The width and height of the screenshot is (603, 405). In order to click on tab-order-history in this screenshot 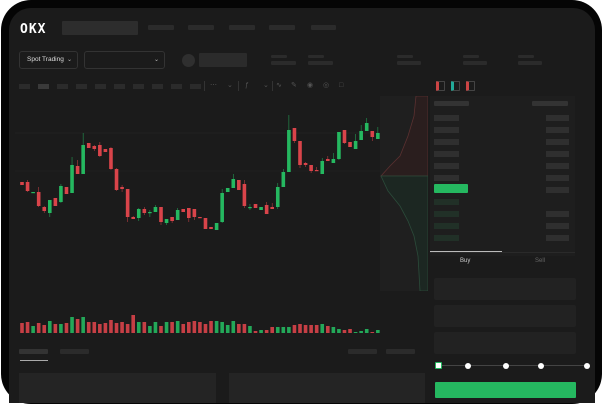, I will do `click(74, 351)`.